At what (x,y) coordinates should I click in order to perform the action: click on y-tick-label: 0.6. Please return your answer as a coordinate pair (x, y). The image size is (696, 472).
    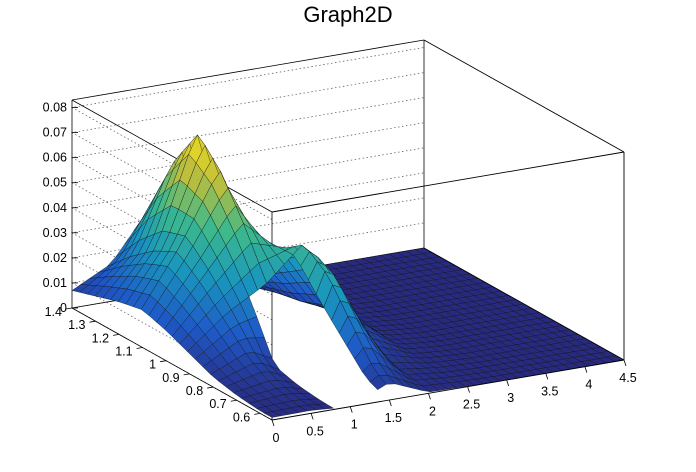
    Looking at the image, I should click on (241, 417).